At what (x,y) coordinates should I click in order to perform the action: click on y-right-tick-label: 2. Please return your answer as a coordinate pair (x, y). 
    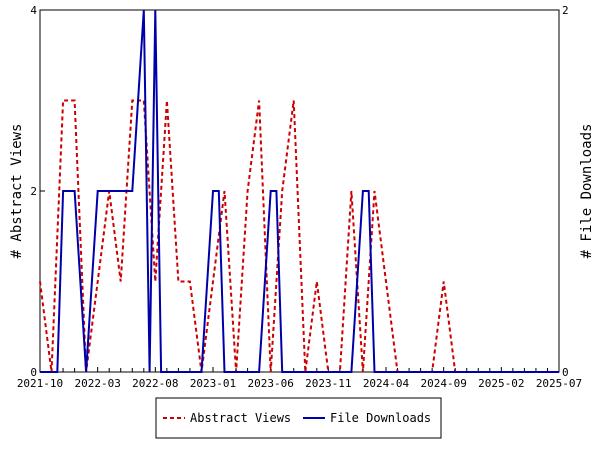
    Looking at the image, I should click on (565, 10).